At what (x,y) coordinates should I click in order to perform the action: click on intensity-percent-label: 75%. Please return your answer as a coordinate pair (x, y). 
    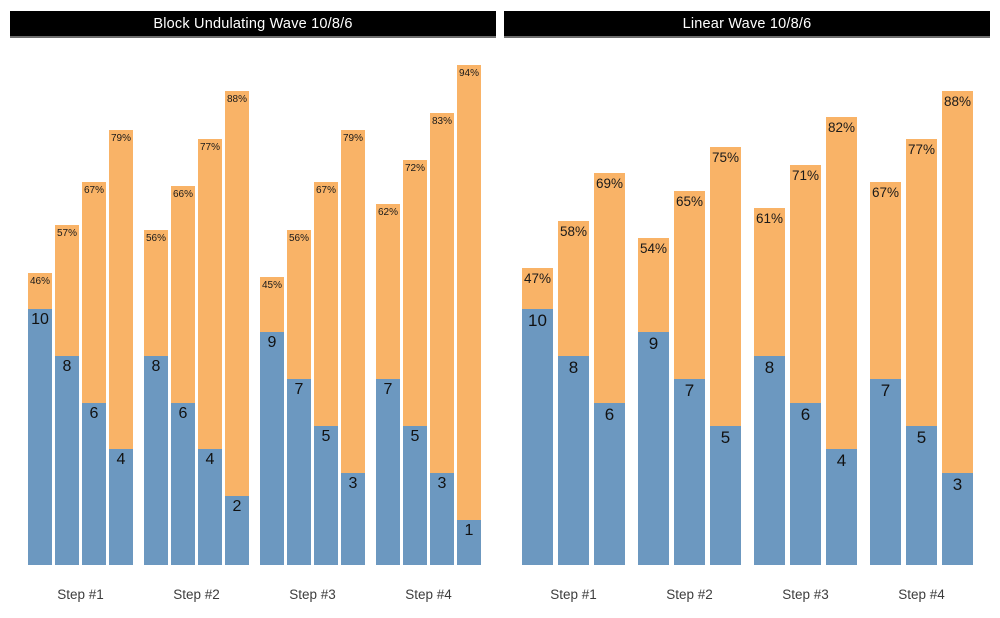
    Looking at the image, I should click on (725, 157).